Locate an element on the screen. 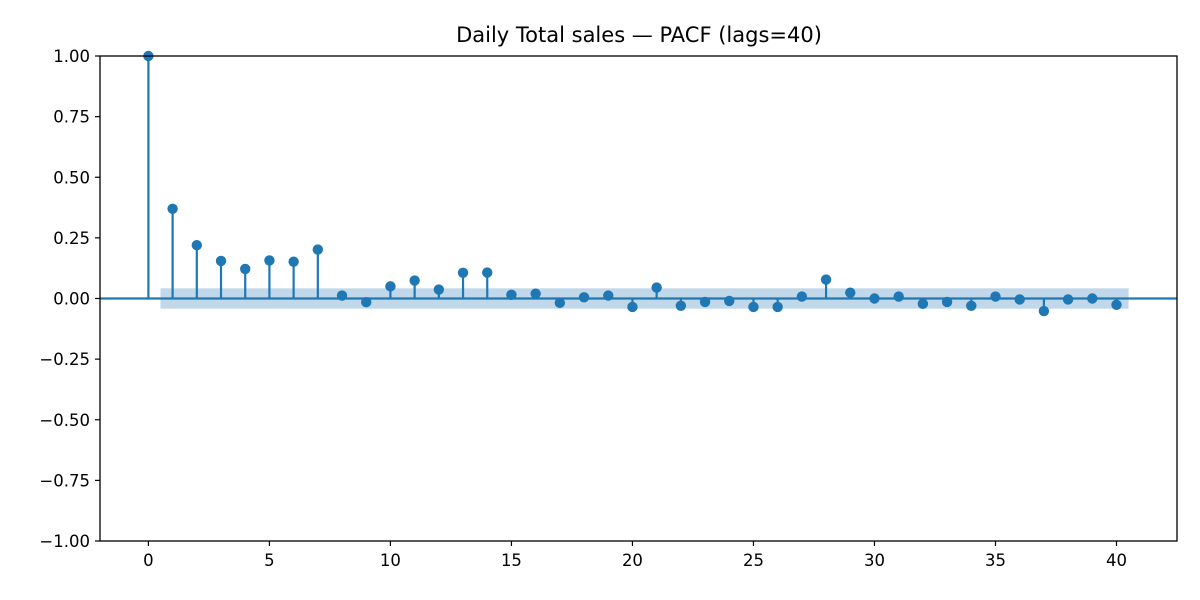 The height and width of the screenshot is (600, 1200). x-tick-label: 0 is located at coordinates (148, 560).